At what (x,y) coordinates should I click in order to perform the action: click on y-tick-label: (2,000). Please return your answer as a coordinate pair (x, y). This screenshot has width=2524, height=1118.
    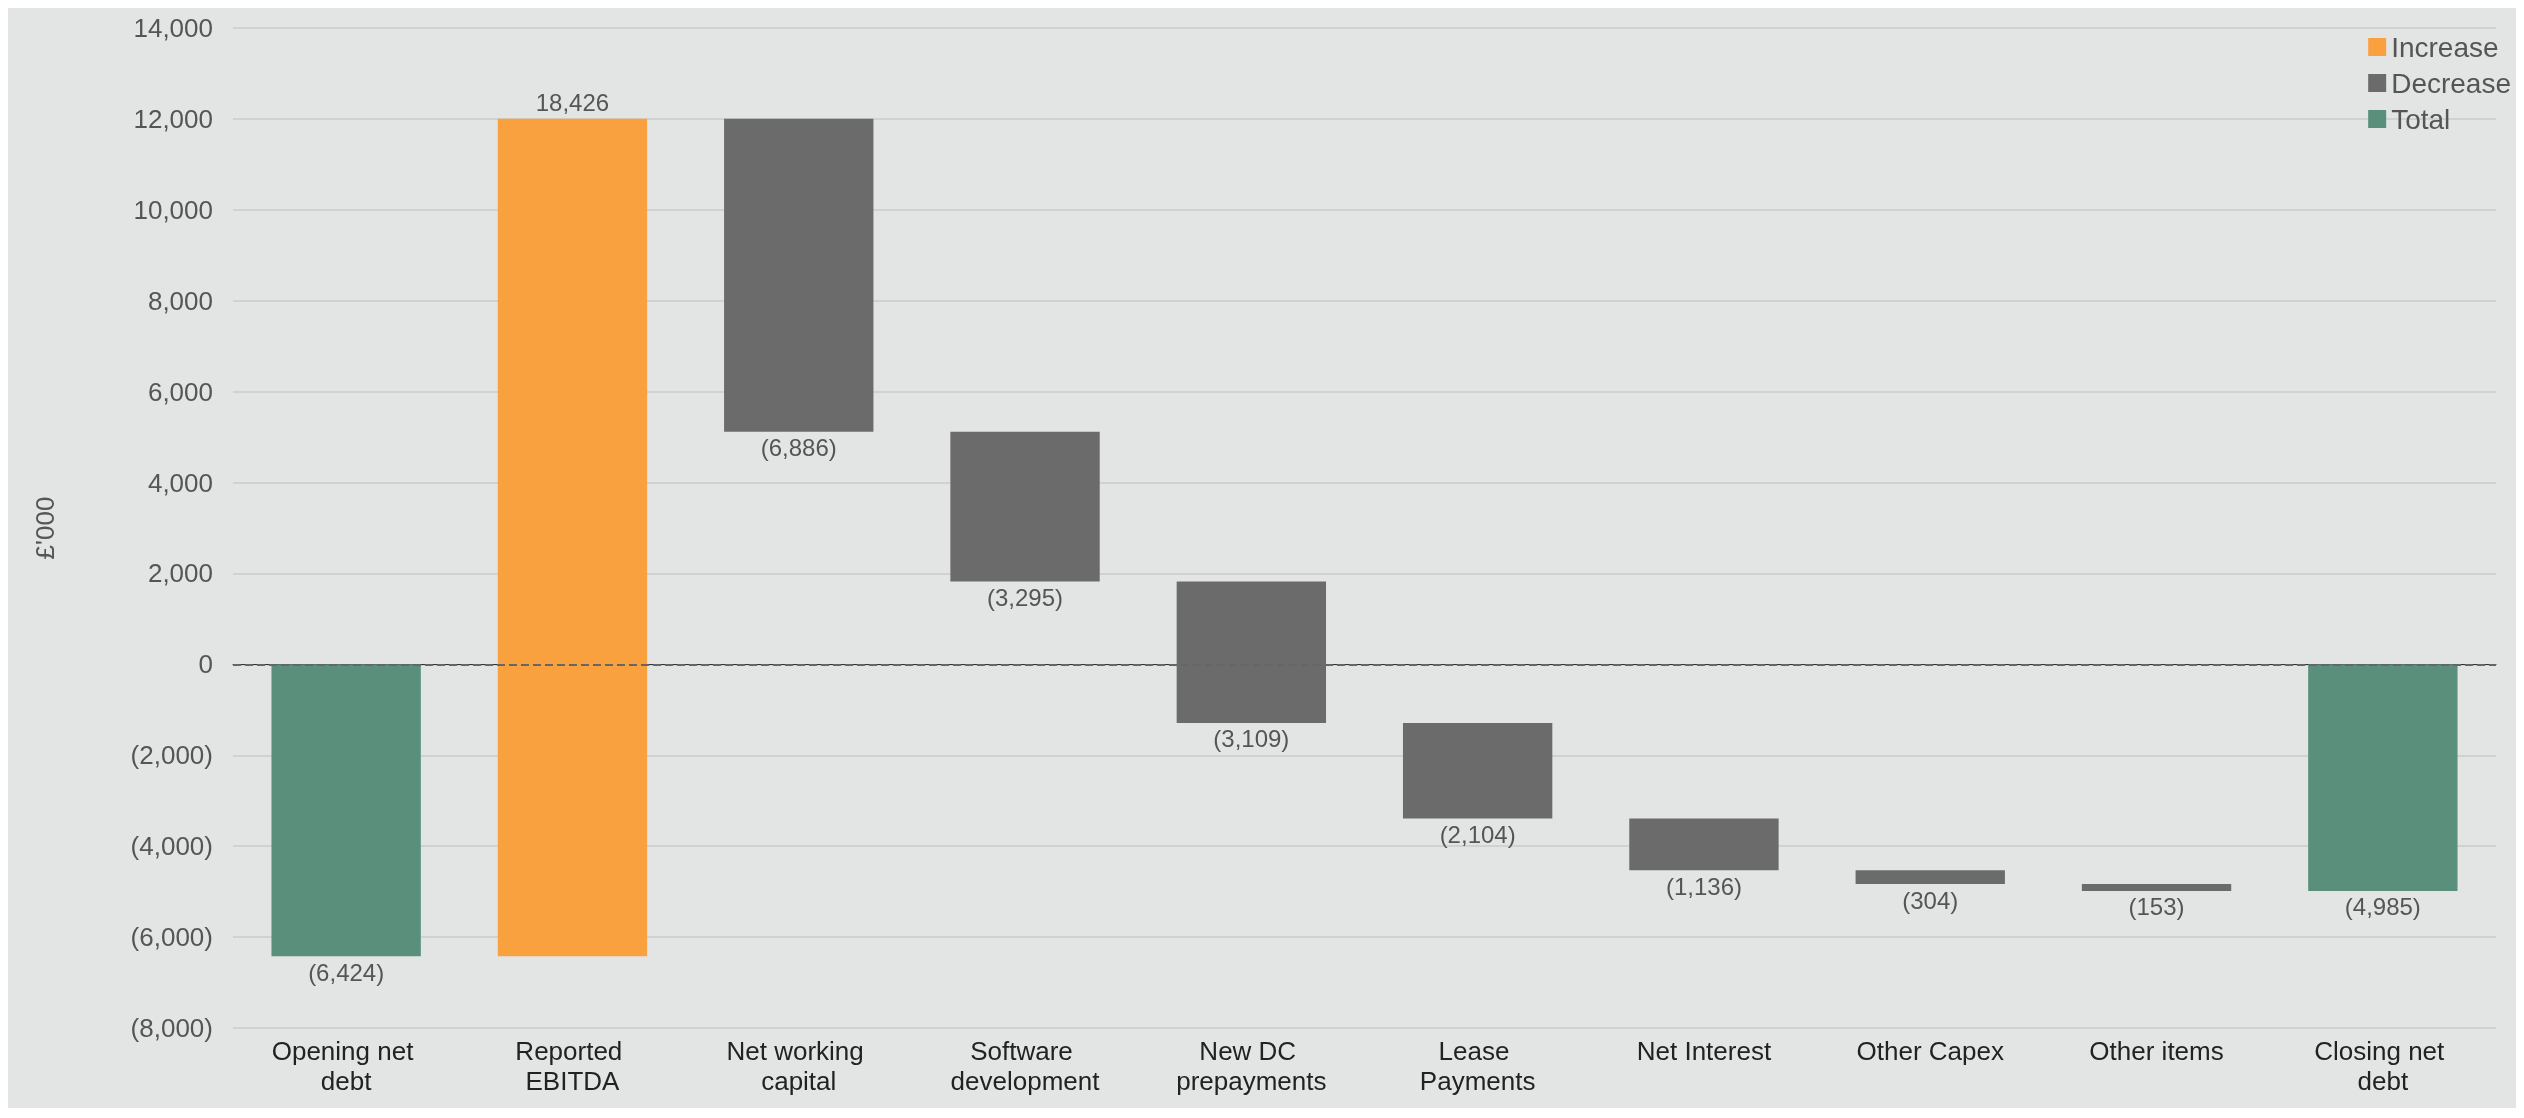
    Looking at the image, I should click on (171, 755).